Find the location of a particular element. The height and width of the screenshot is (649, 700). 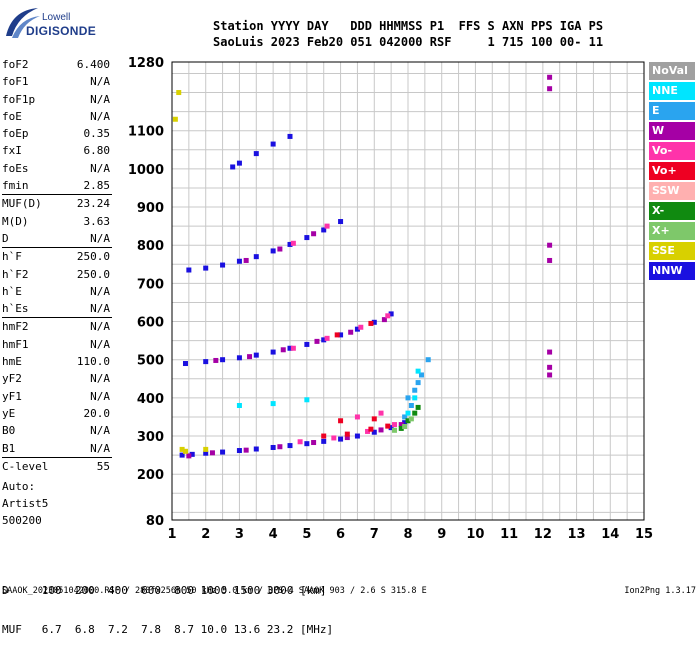

param-label: foEs is located at coordinates (15, 168).